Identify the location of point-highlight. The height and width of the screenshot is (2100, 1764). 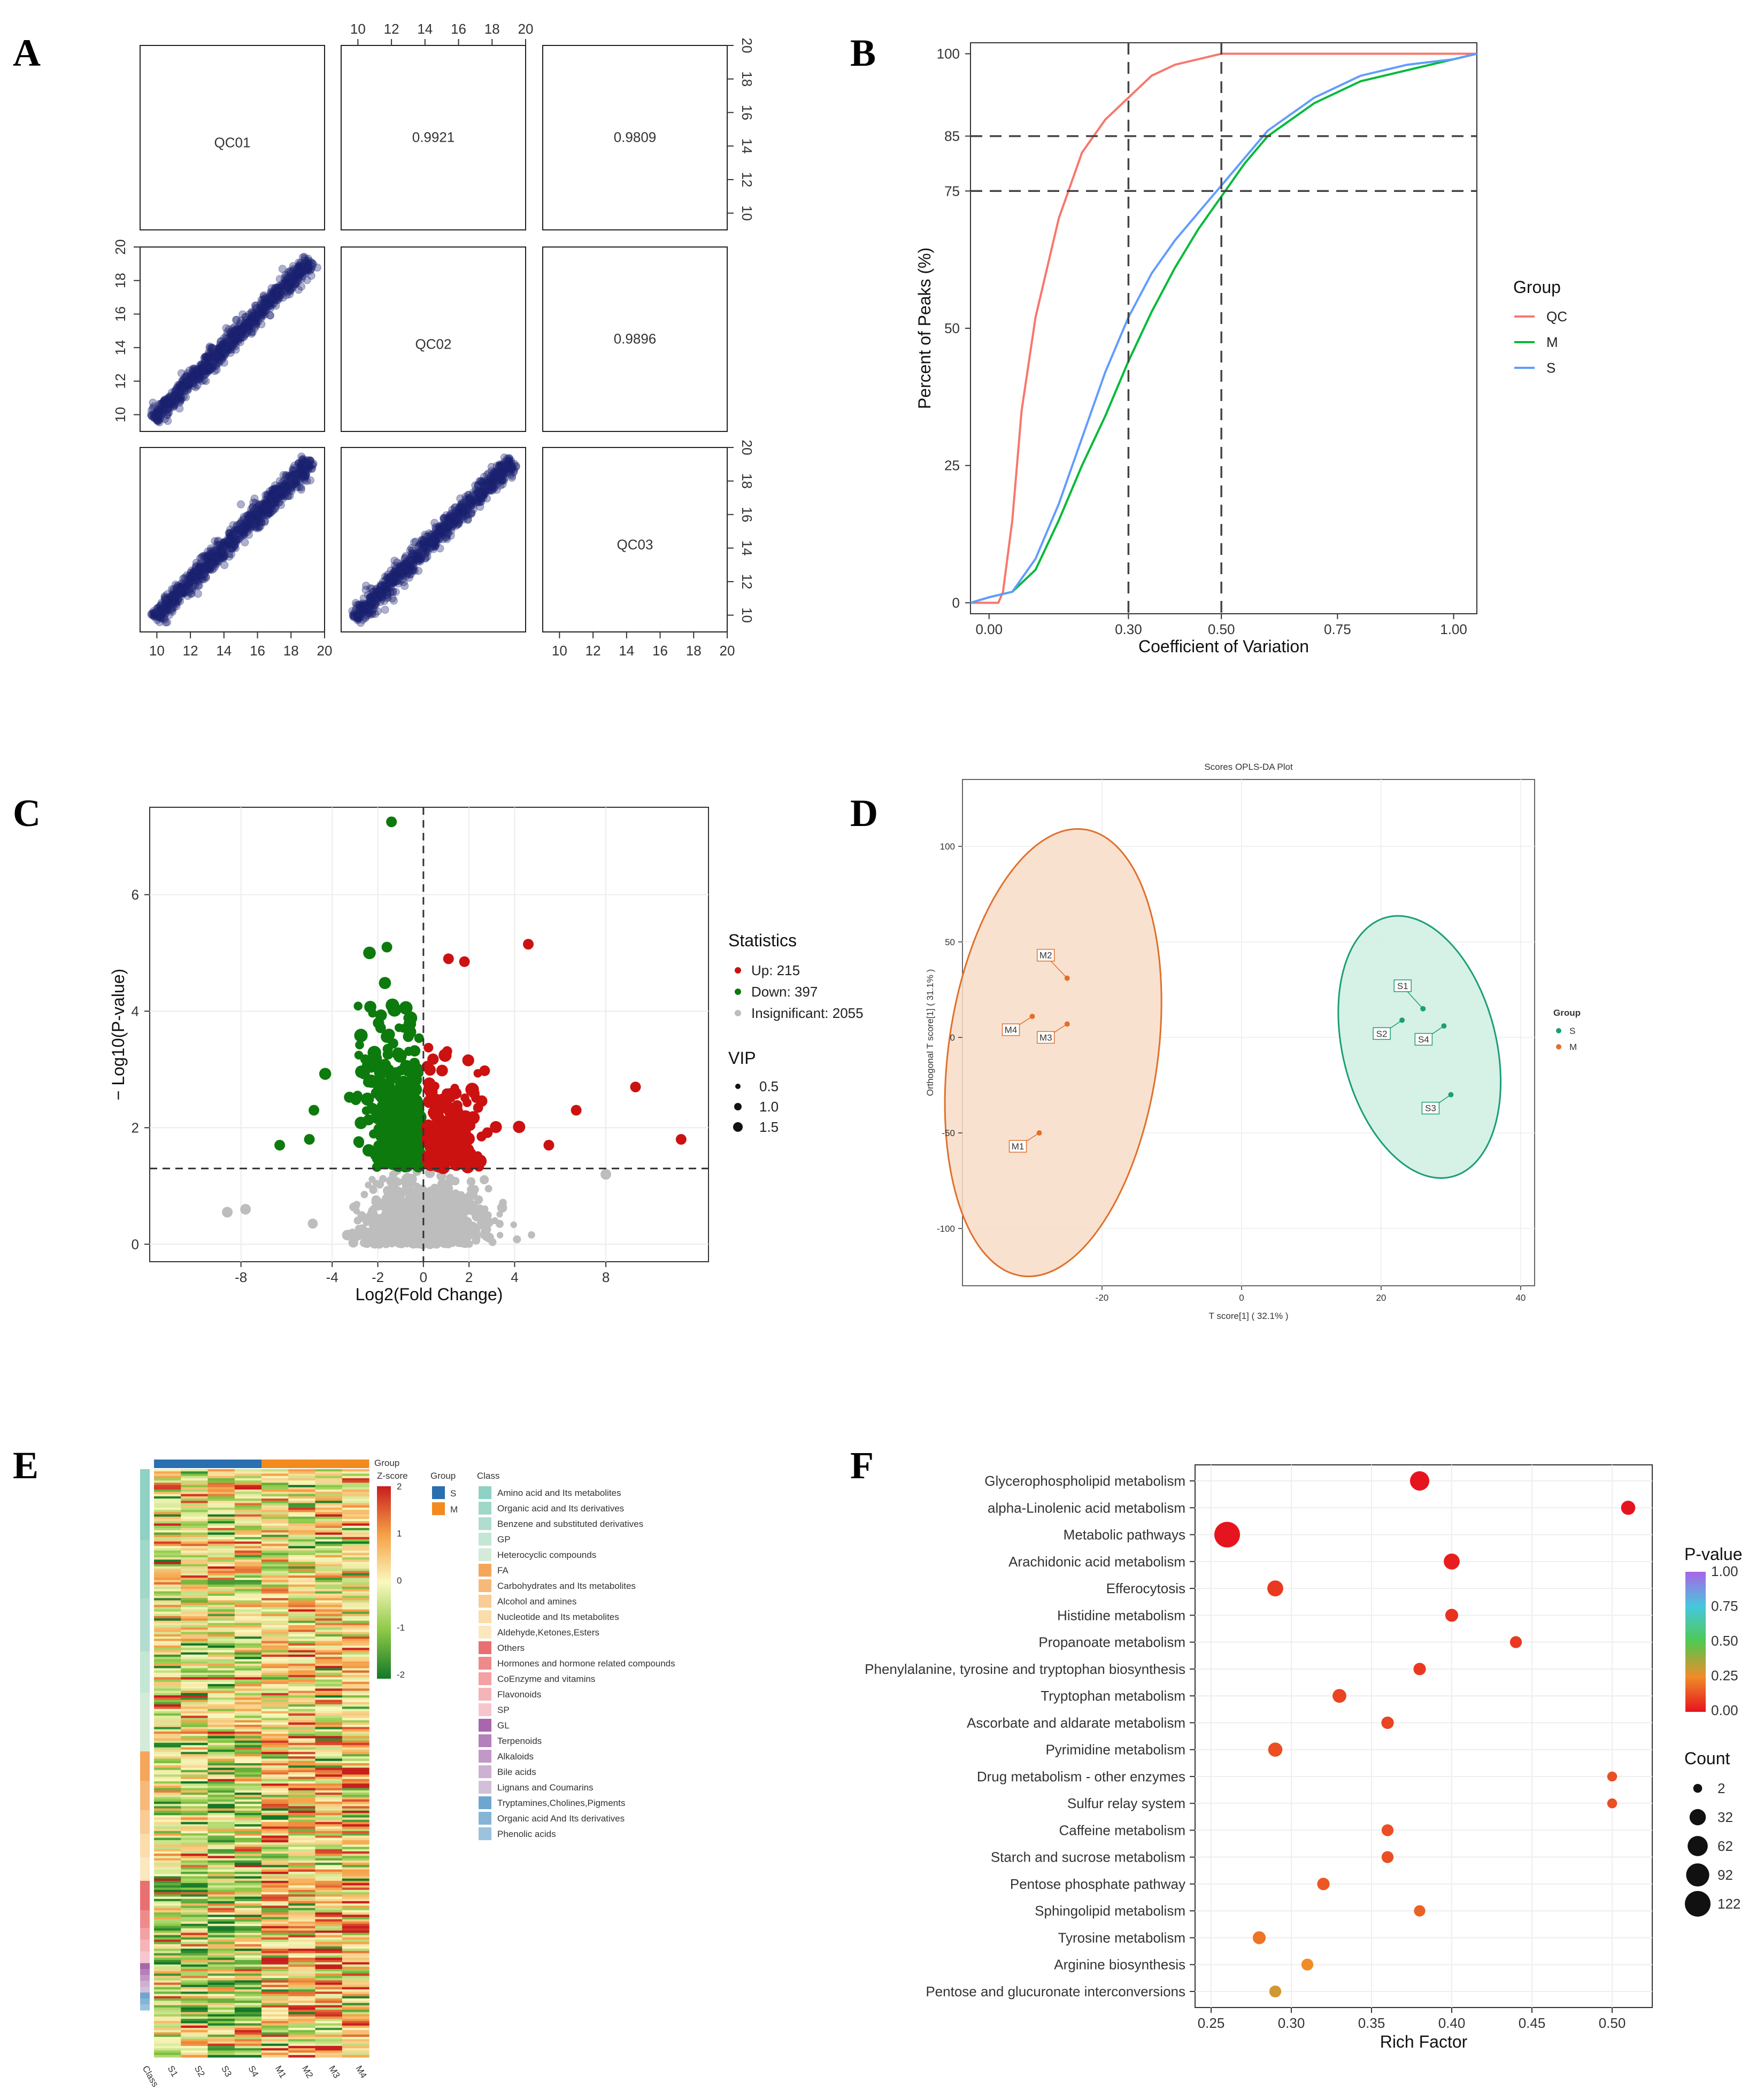
(606, 1174).